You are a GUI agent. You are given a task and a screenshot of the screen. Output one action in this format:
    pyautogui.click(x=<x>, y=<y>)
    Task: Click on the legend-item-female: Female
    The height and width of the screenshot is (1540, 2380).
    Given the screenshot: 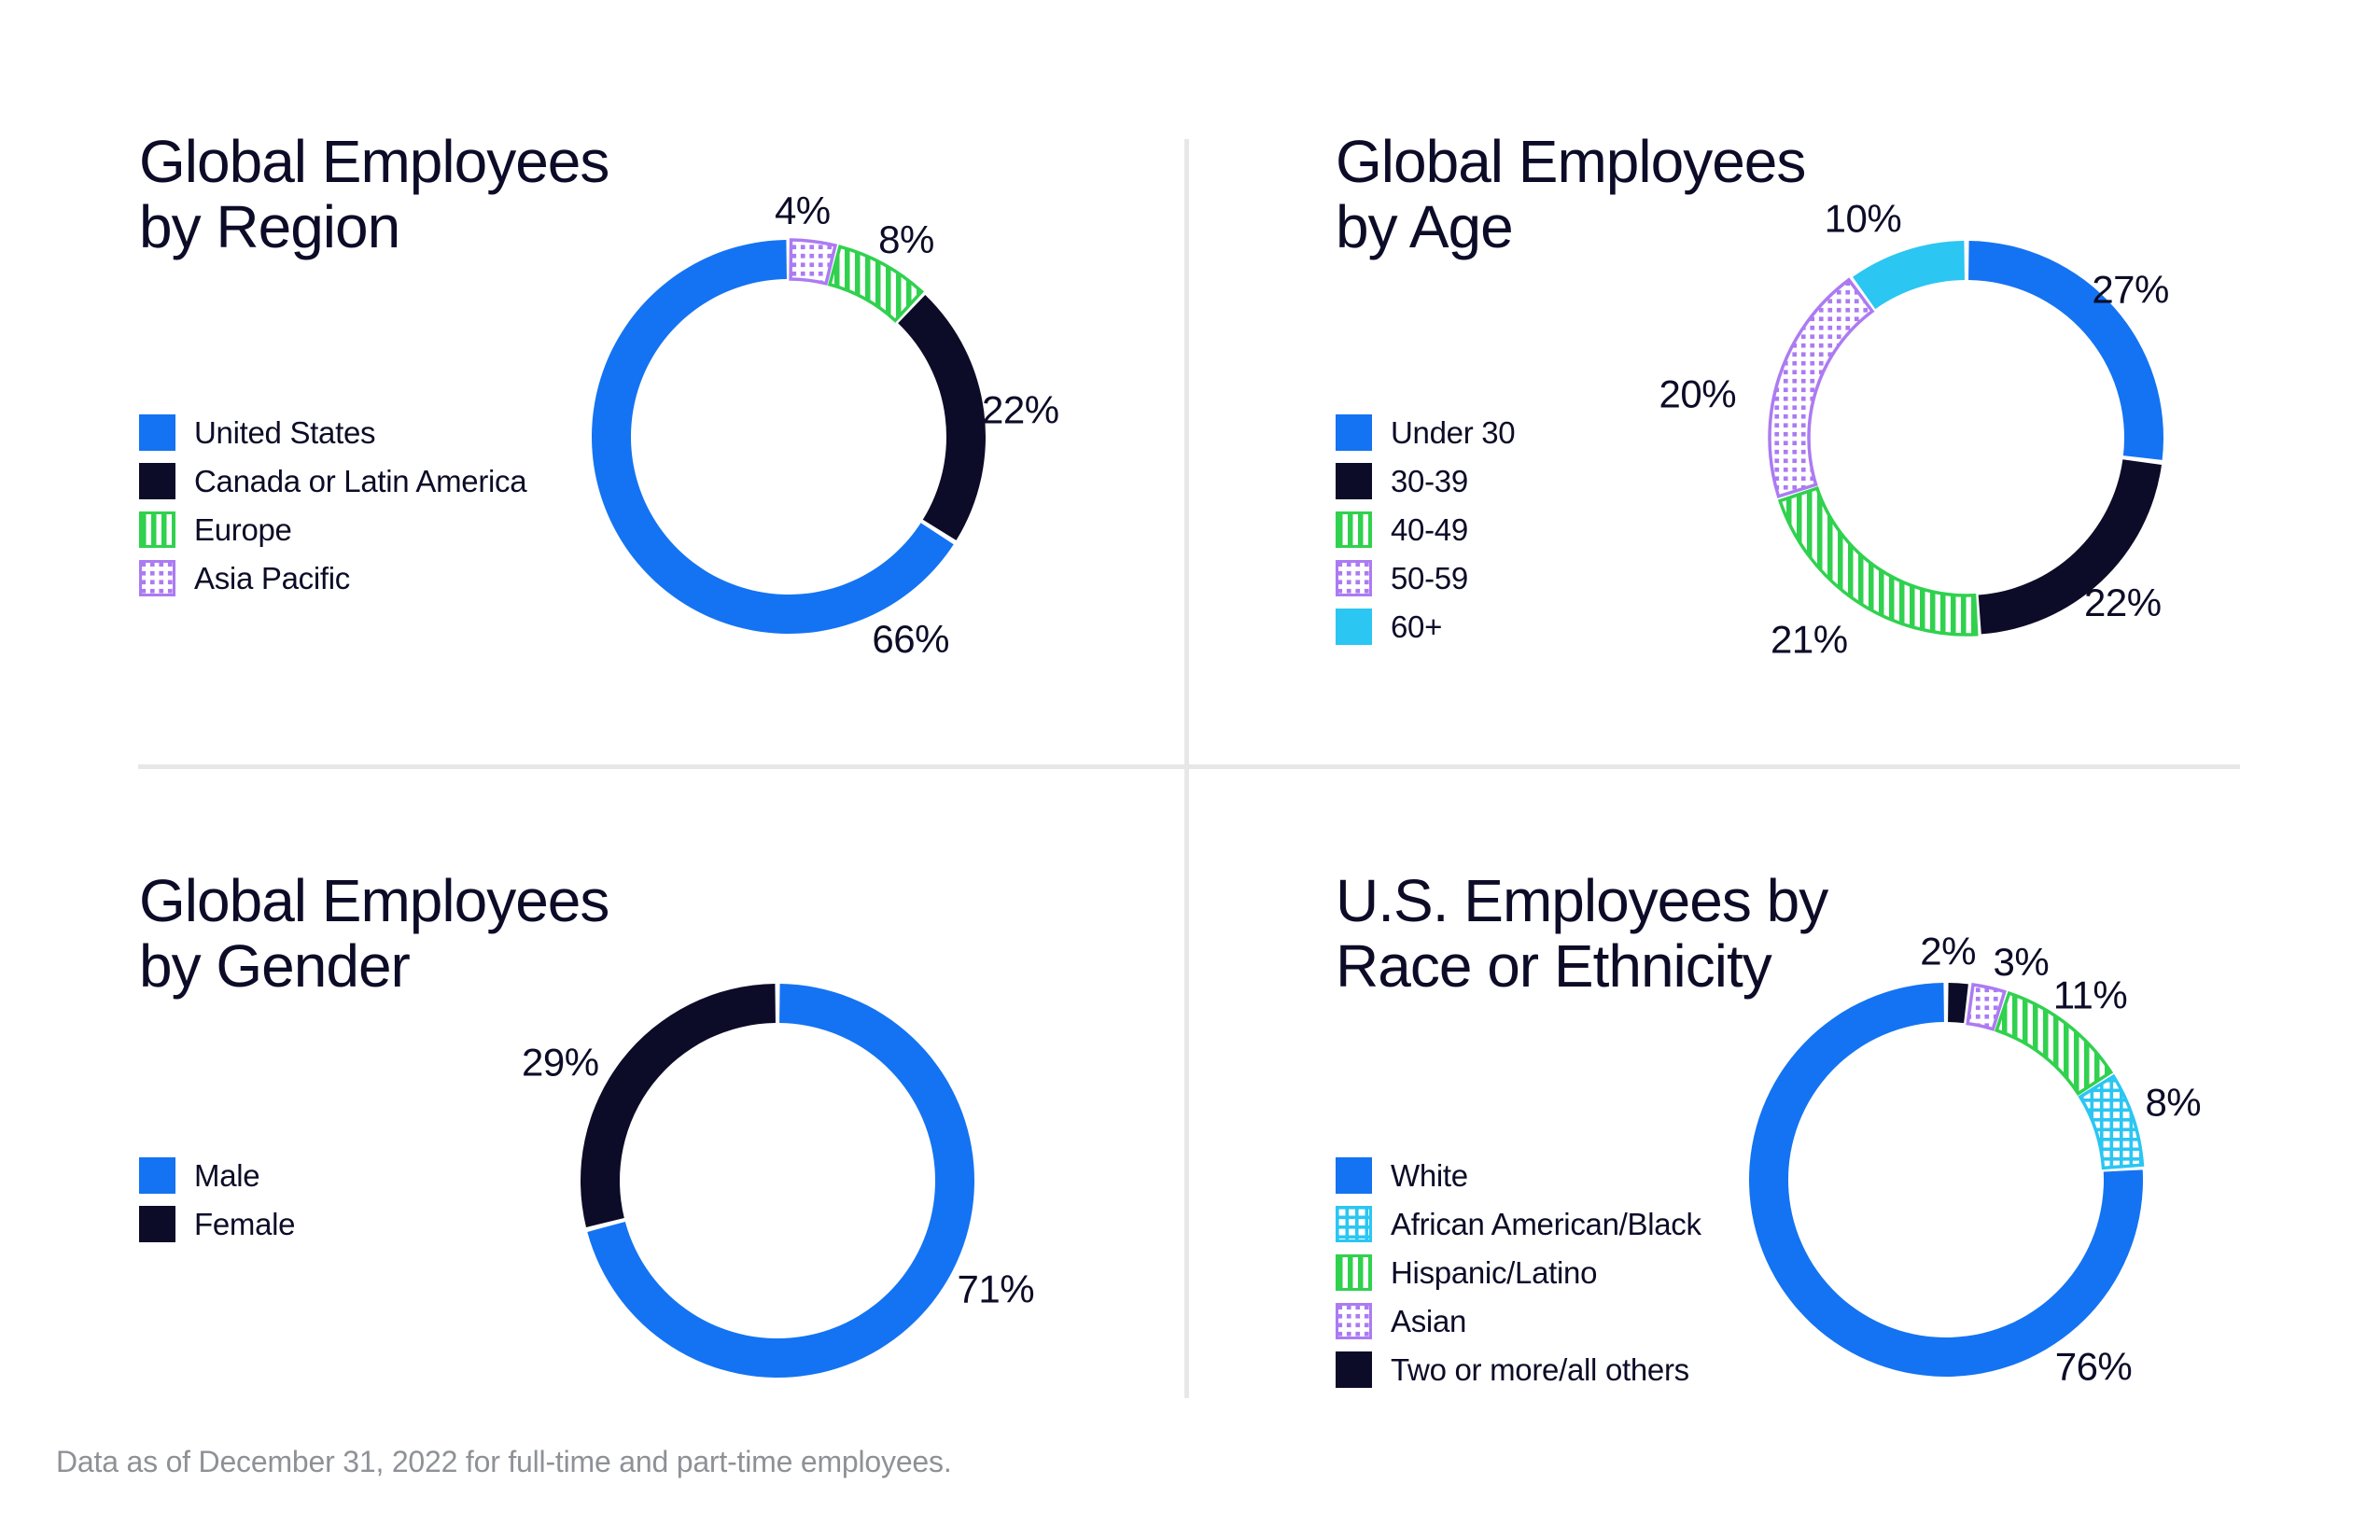 What is the action you would take?
    pyautogui.click(x=217, y=1224)
    